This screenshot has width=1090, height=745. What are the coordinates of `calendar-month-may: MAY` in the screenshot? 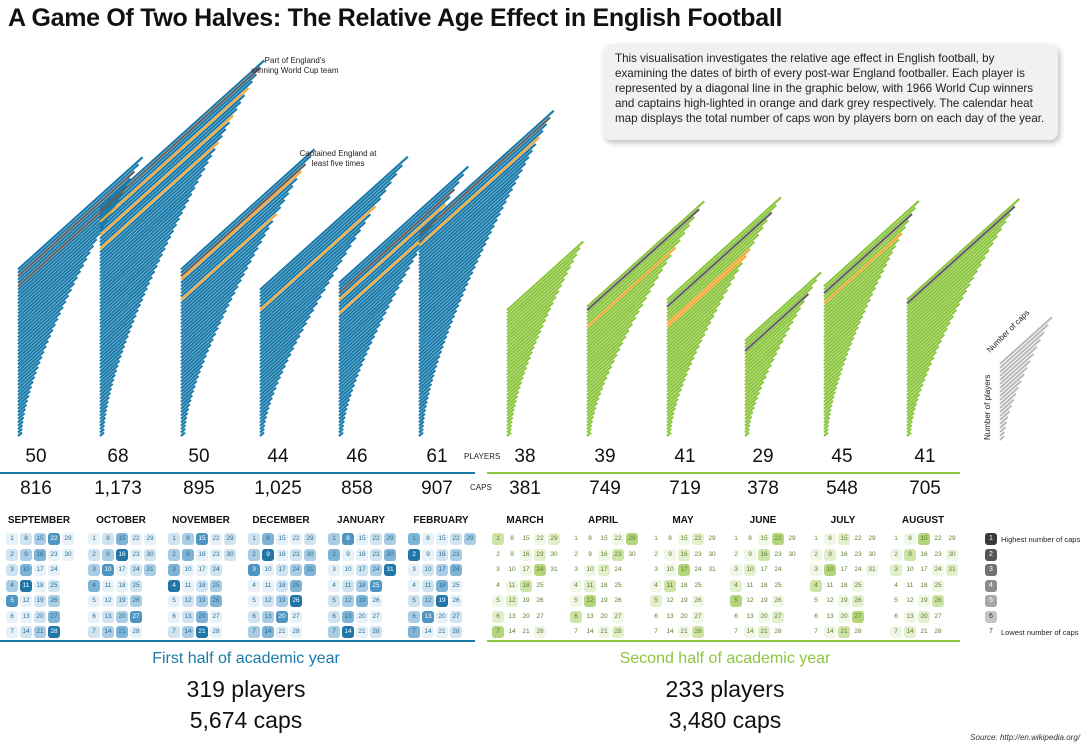 It's located at (683, 520).